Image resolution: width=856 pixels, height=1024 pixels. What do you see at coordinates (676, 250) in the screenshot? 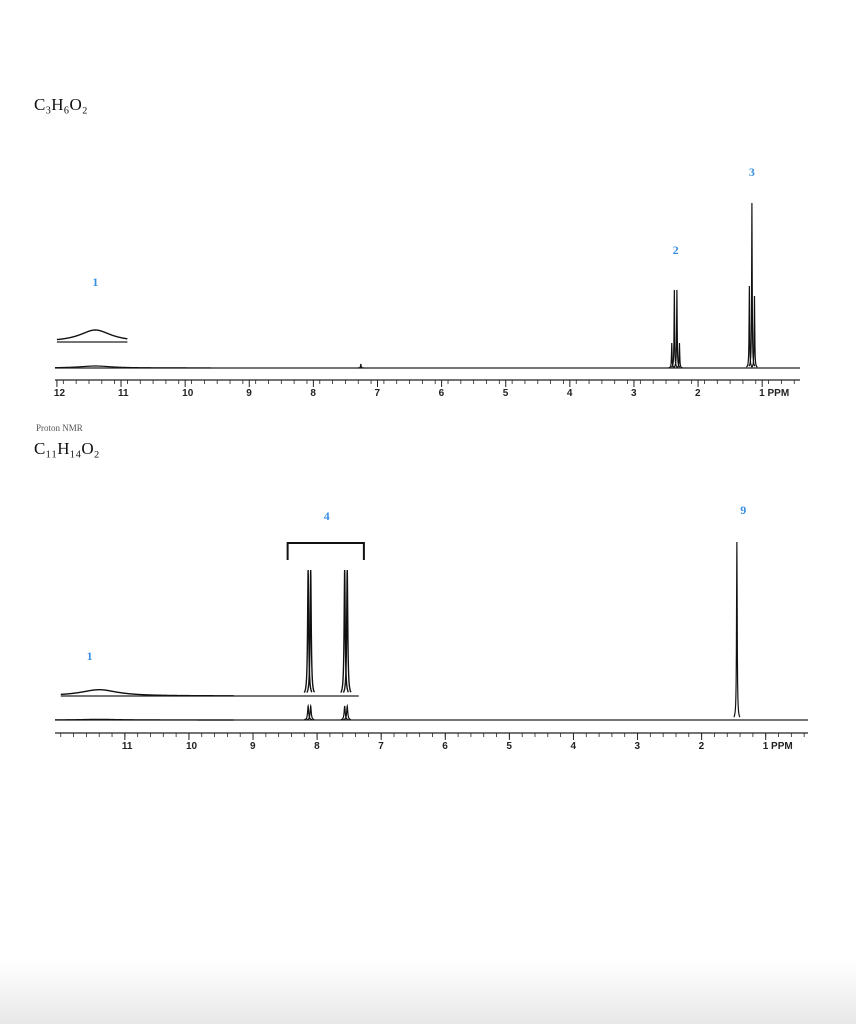
I see `peak-label: 2` at bounding box center [676, 250].